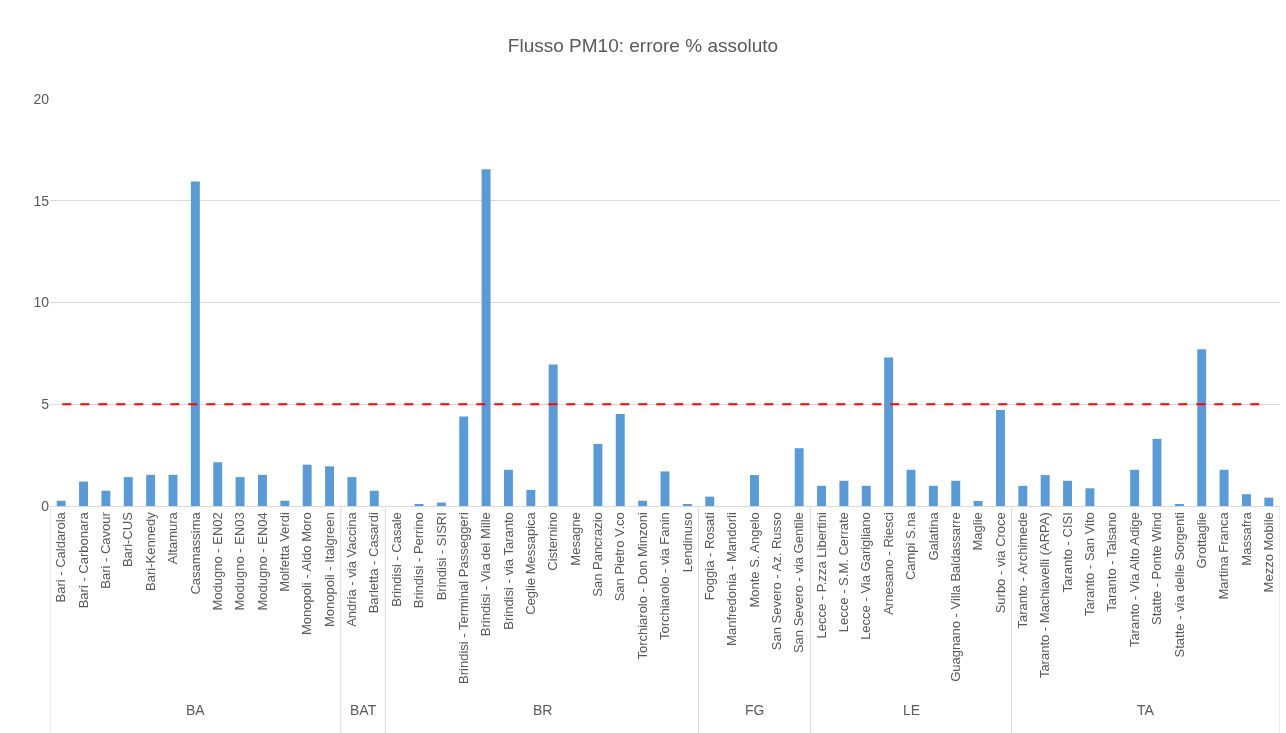 The height and width of the screenshot is (733, 1286). Describe the element at coordinates (262, 561) in the screenshot. I see `x-tick-label: Modugno - EN04` at that location.